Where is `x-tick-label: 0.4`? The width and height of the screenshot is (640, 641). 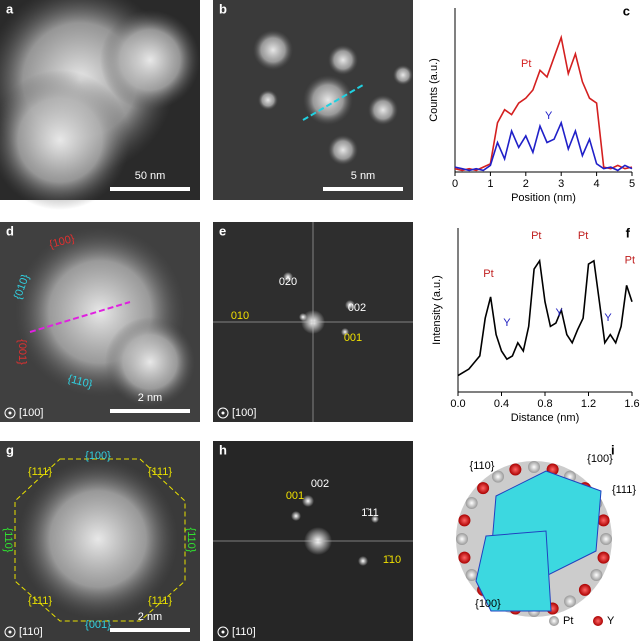
x-tick-label: 0.4 is located at coordinates (501, 404).